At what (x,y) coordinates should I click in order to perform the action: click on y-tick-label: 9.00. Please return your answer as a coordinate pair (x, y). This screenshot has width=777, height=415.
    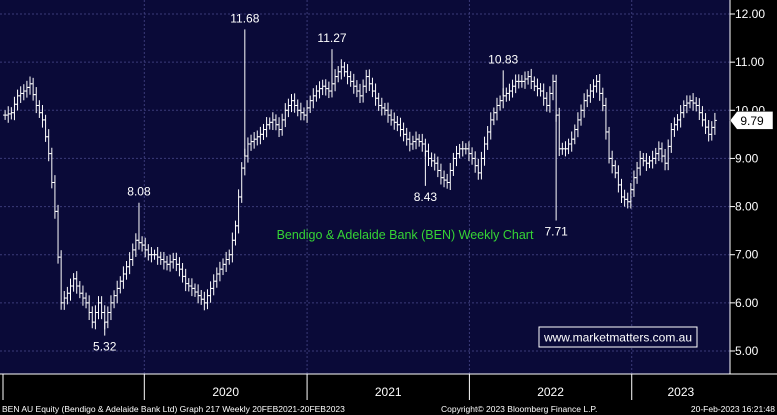
    Looking at the image, I should click on (747, 158).